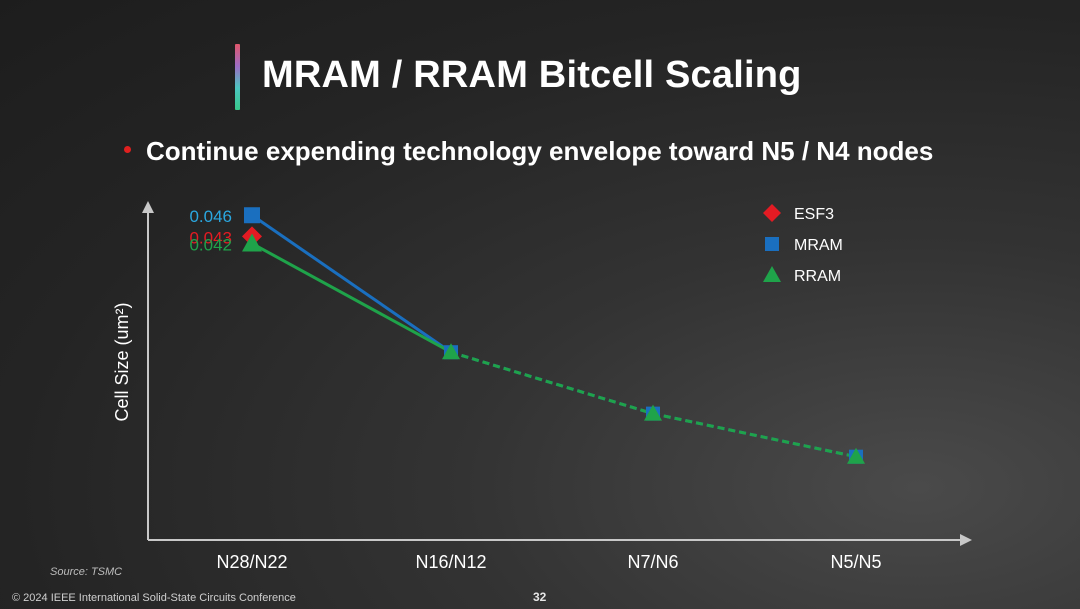 The width and height of the screenshot is (1080, 609). What do you see at coordinates (148, 207) in the screenshot?
I see `y-axis-arrow` at bounding box center [148, 207].